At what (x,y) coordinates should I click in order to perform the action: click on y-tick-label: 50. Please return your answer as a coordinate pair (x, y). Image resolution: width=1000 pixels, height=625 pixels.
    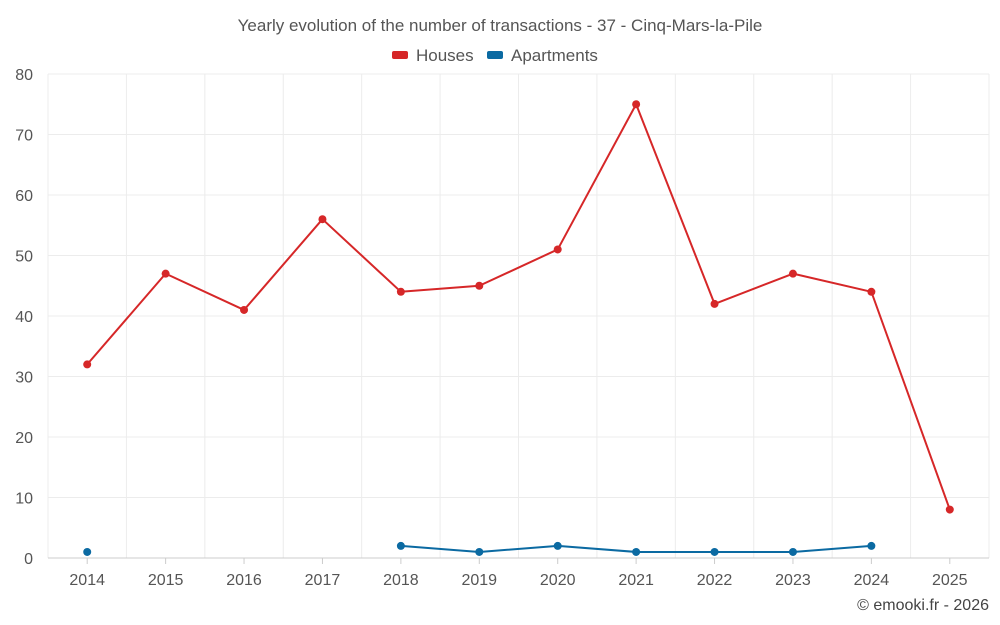
    Looking at the image, I should click on (24, 257).